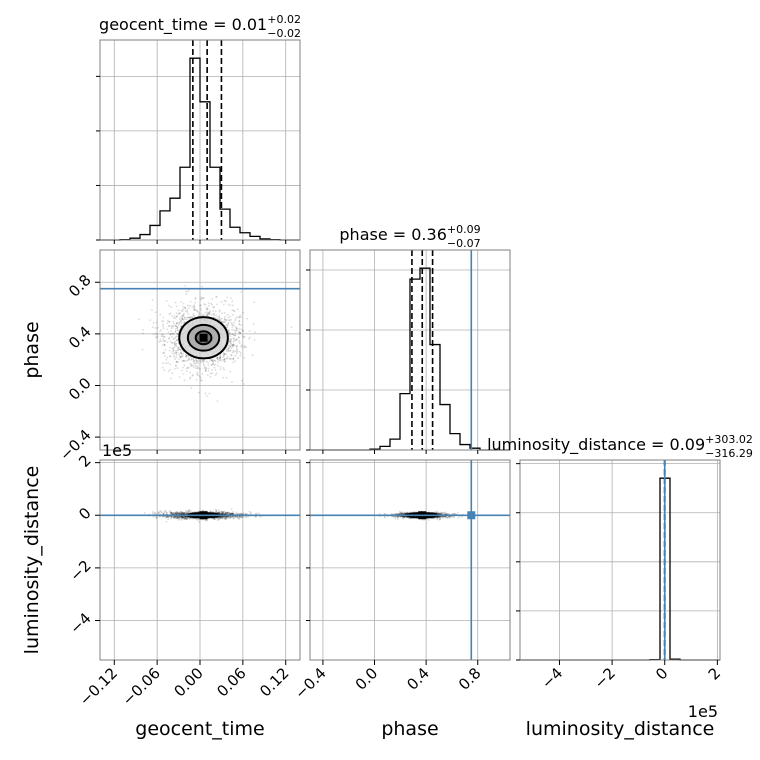  I want to click on grid, so click(410, 560).